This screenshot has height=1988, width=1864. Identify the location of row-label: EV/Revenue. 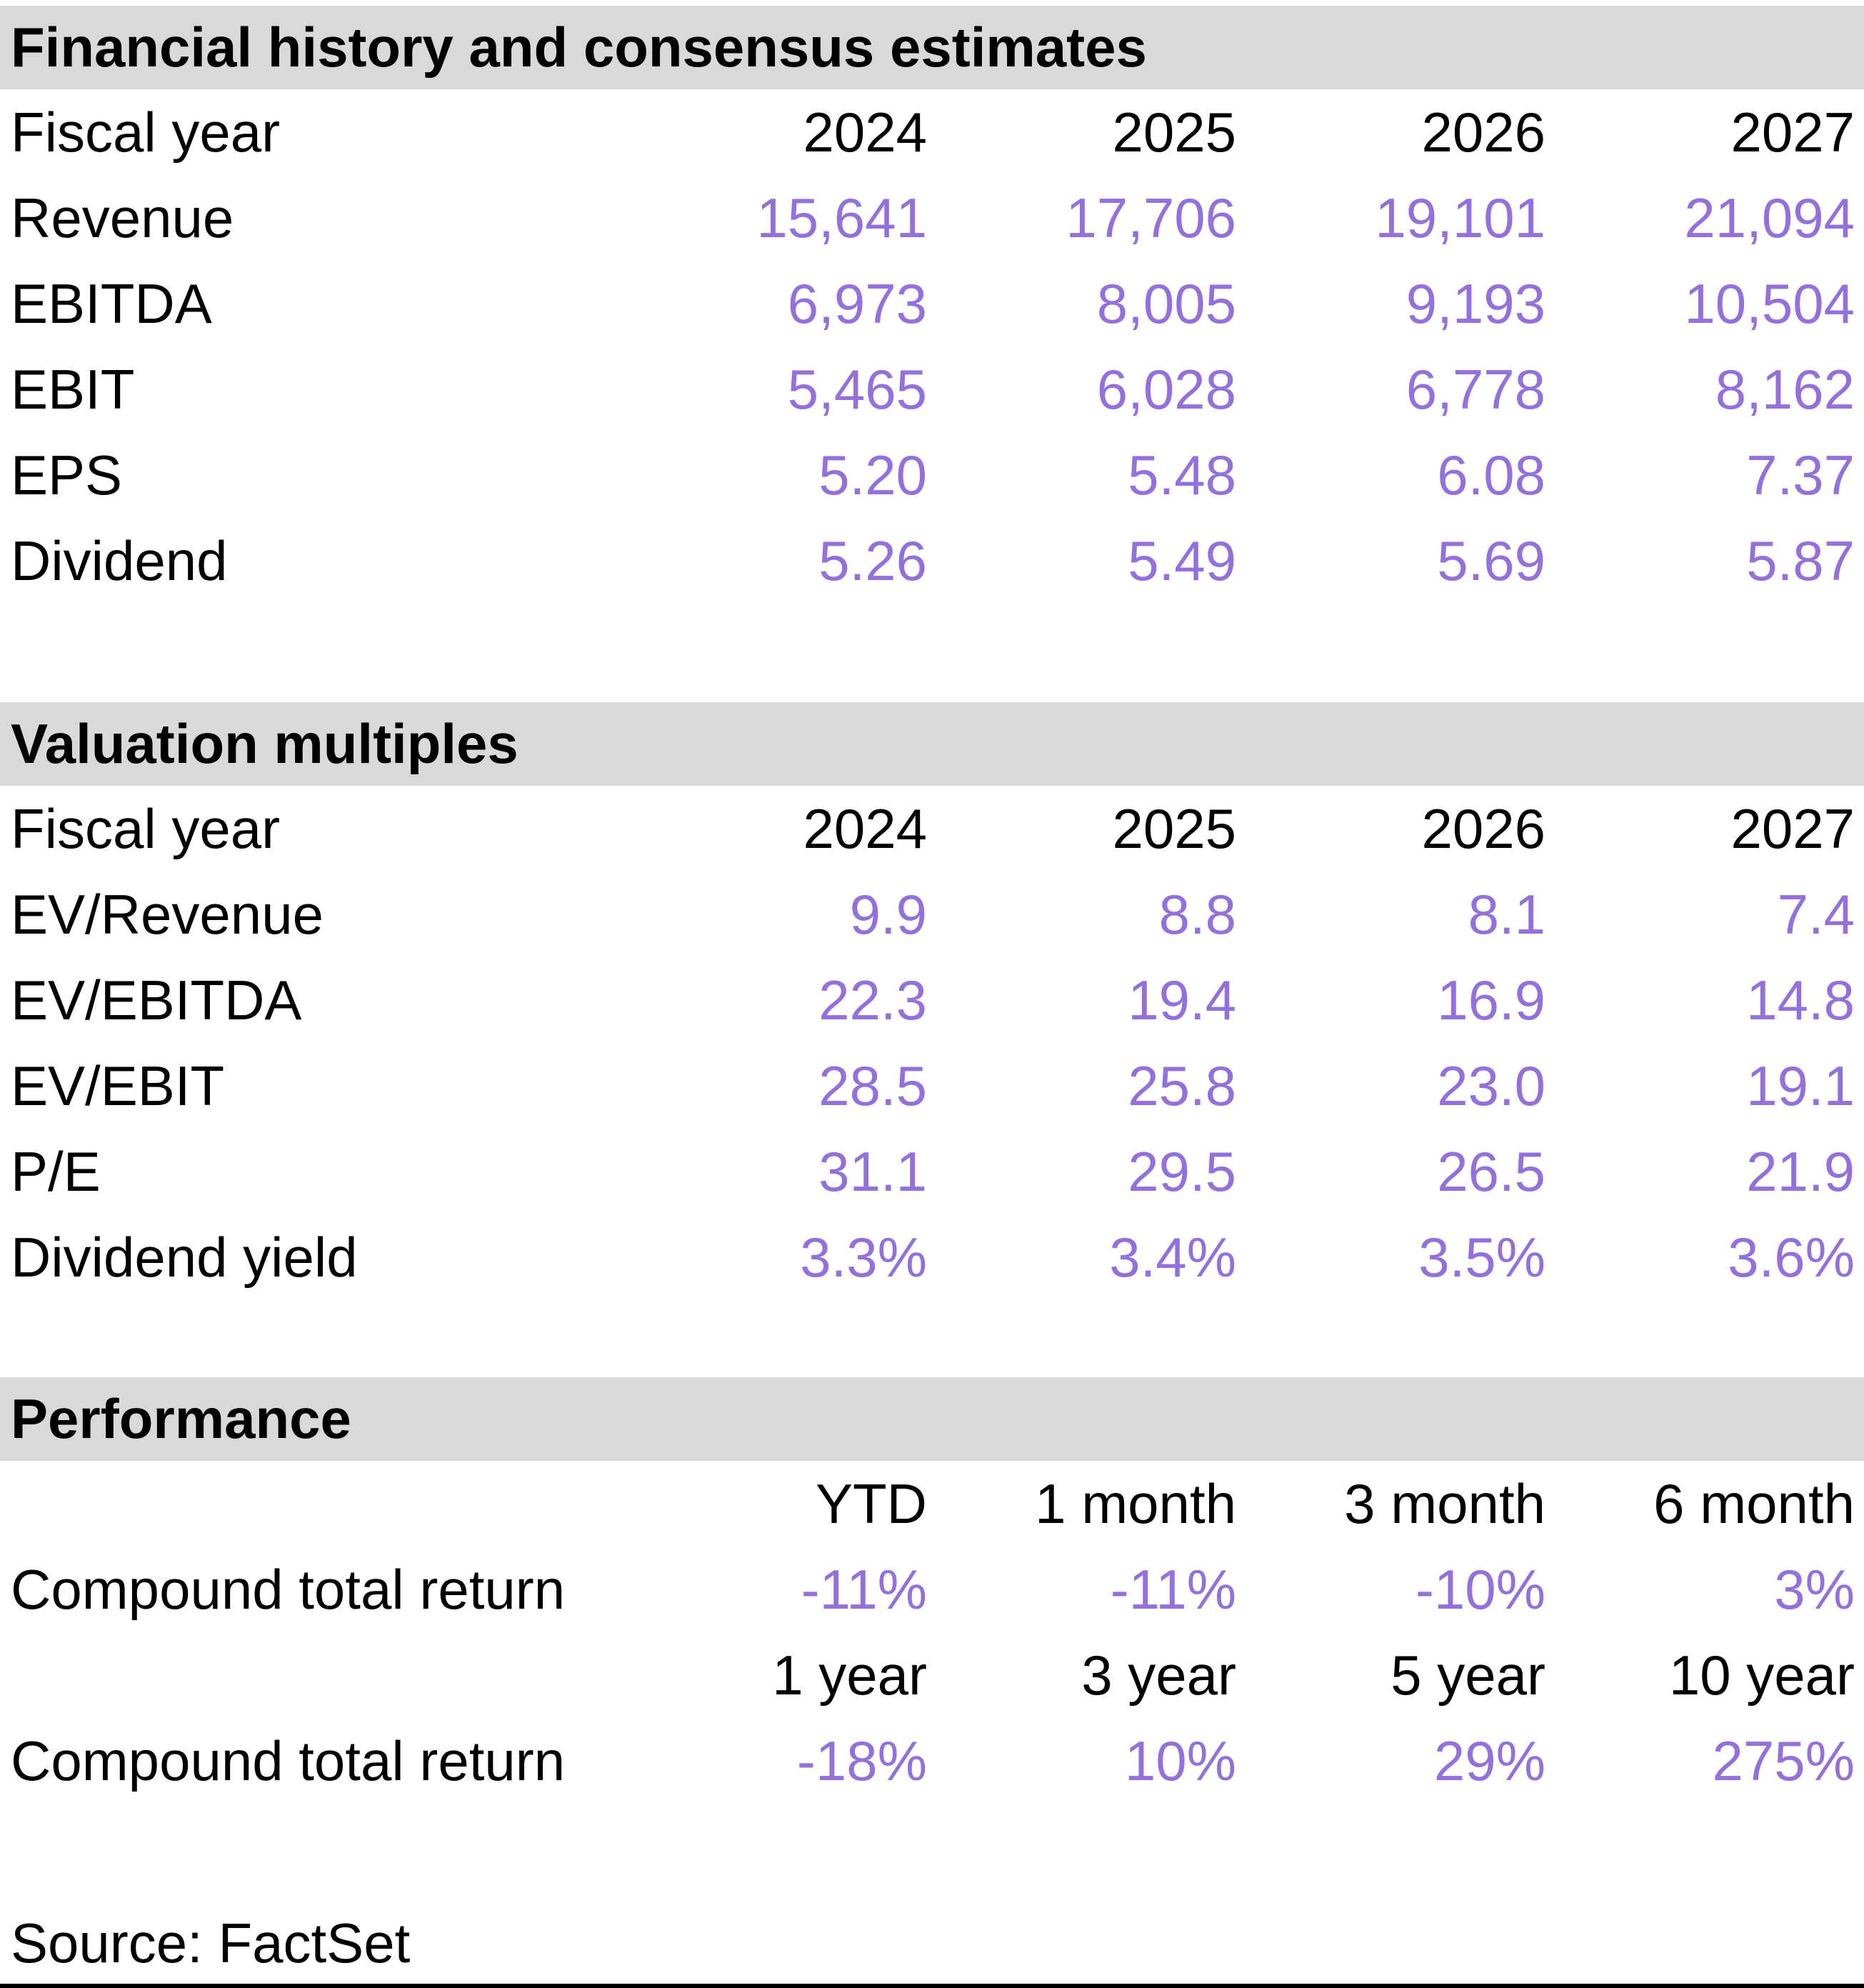
(167, 914).